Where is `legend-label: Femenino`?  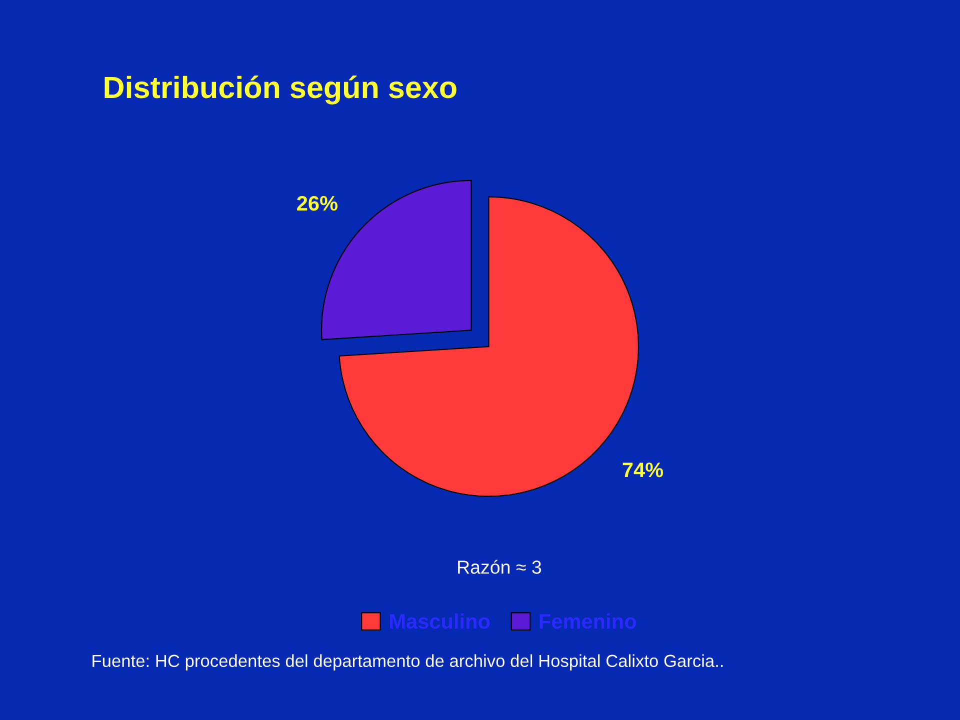 legend-label: Femenino is located at coordinates (588, 621).